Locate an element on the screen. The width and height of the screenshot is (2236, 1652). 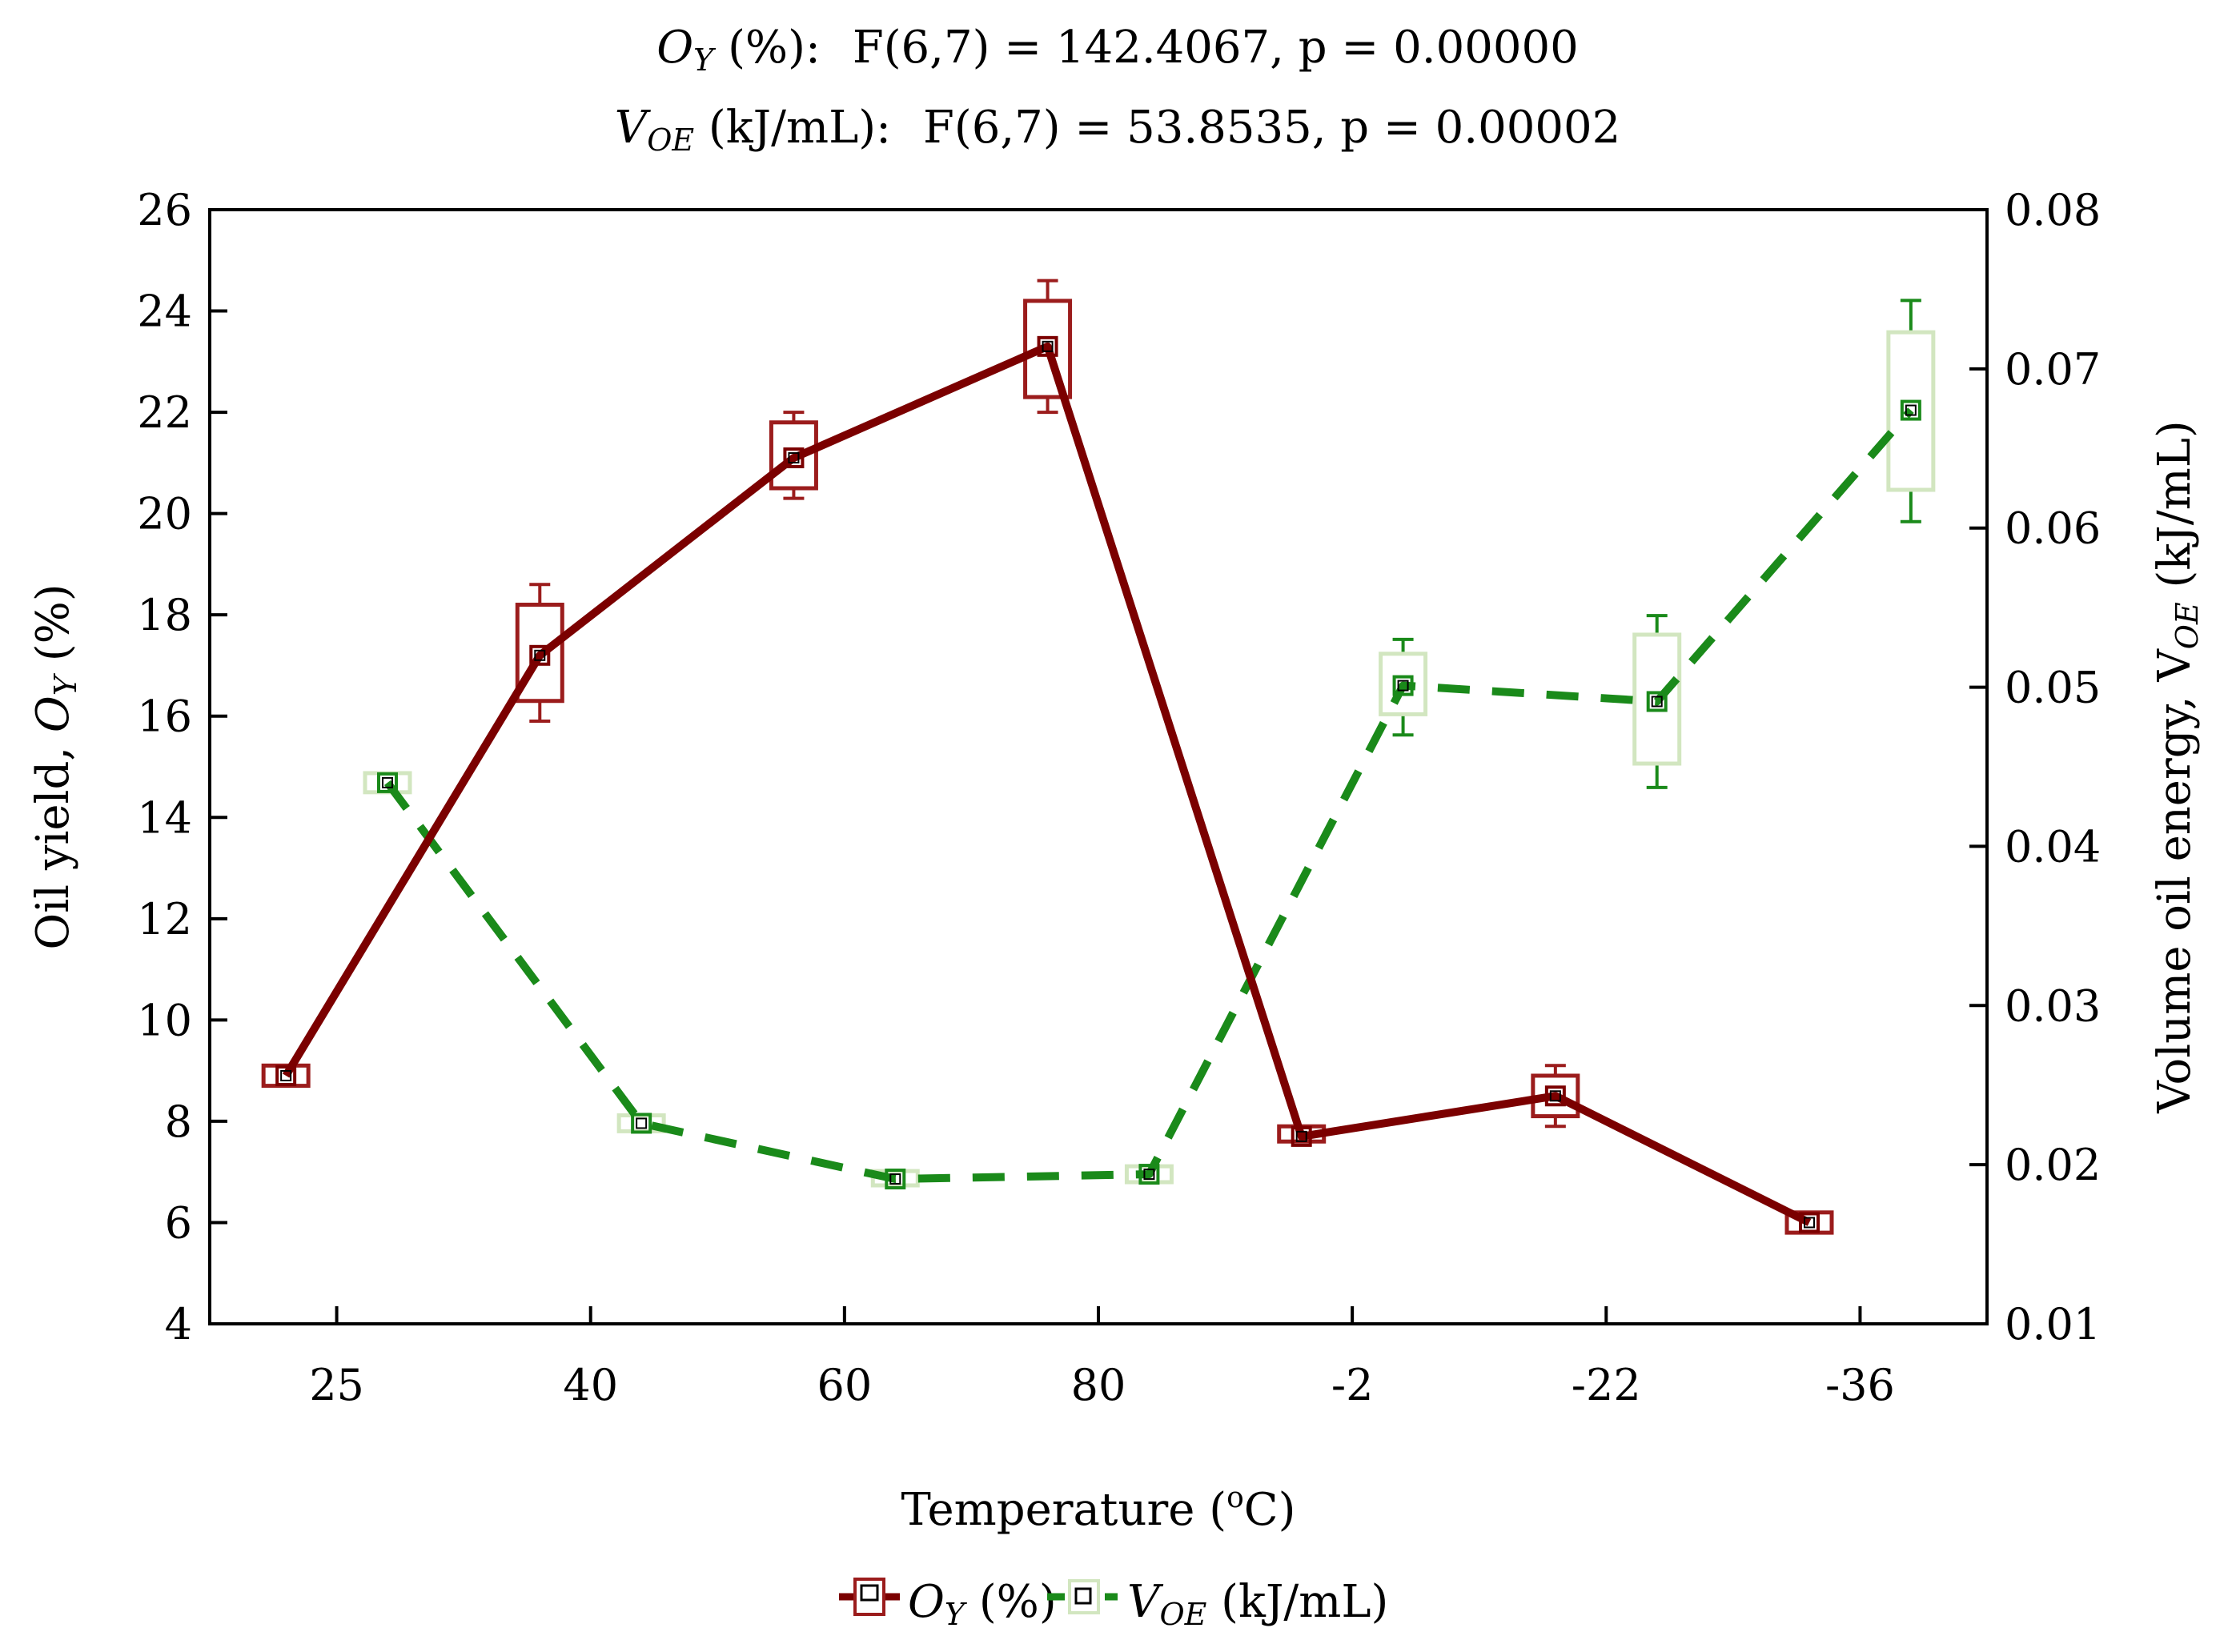
y-right-tick-label: 0.01 is located at coordinates (2053, 1324).